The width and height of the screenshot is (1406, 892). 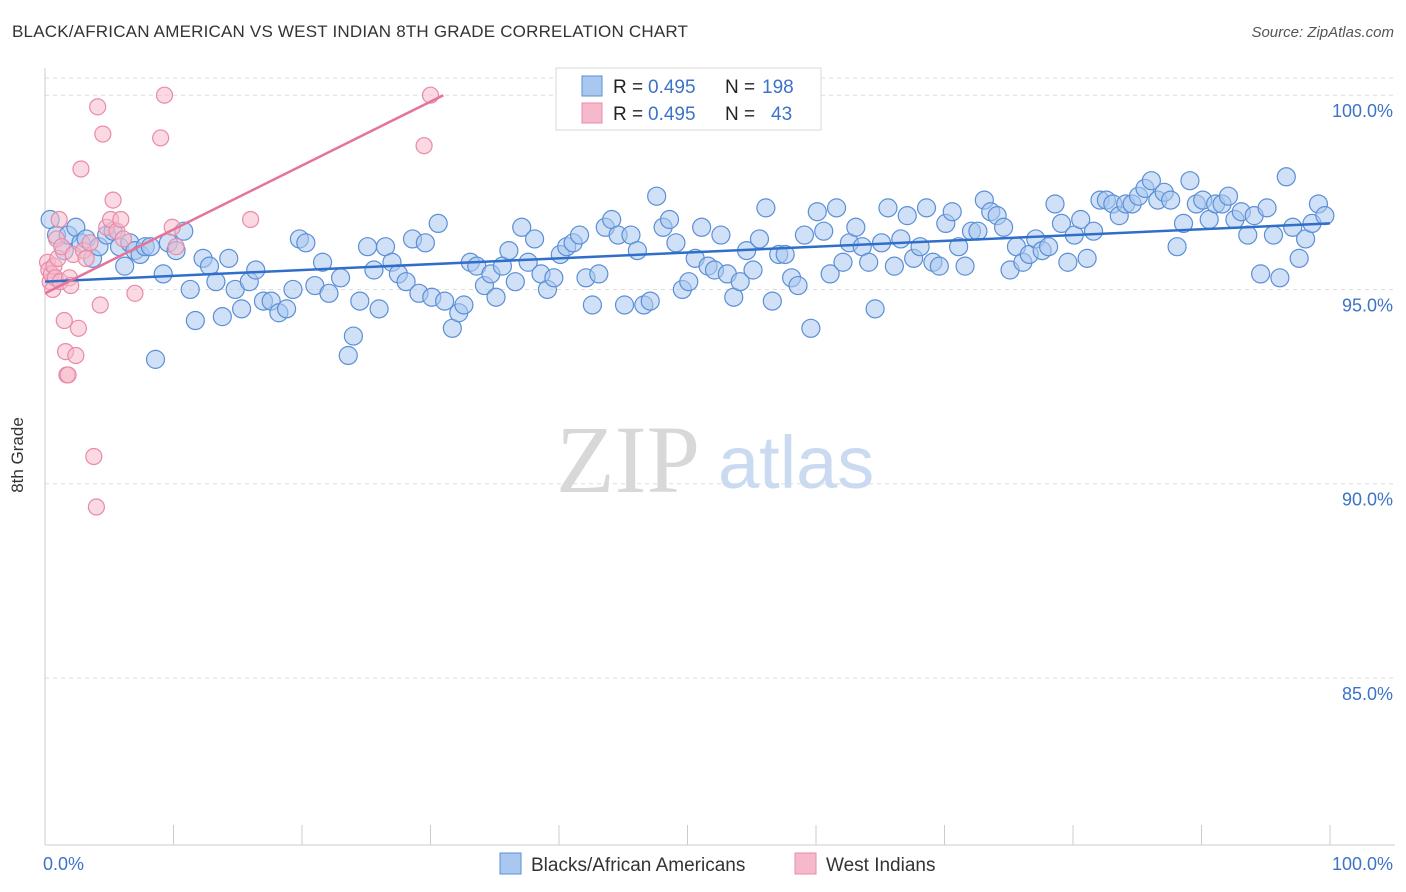 I want to click on bottom-legend: Blacks/African Americans West Indians, so click(x=717, y=864).